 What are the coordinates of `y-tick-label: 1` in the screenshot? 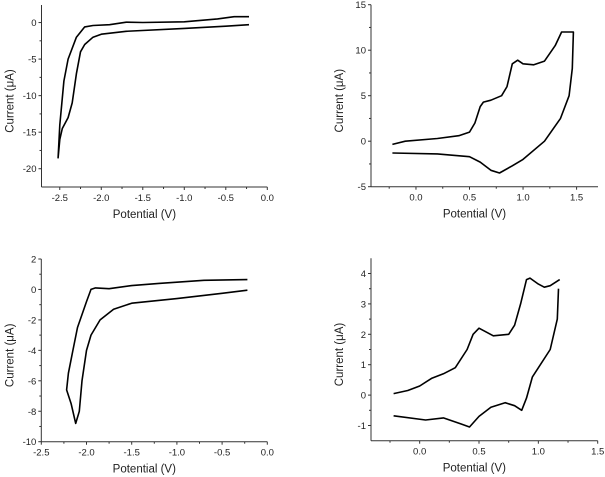 It's located at (363, 365).